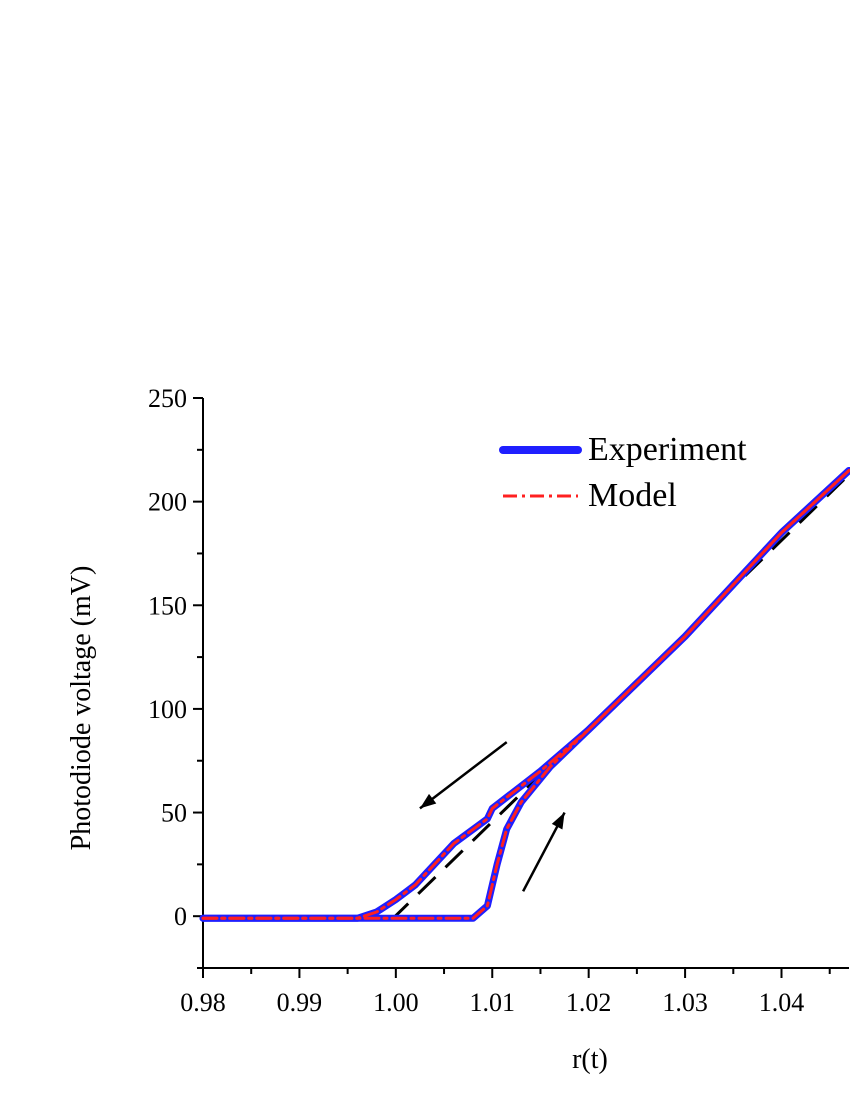 The height and width of the screenshot is (1100, 850). What do you see at coordinates (203, 1002) in the screenshot?
I see `x-tick-label: 0.98` at bounding box center [203, 1002].